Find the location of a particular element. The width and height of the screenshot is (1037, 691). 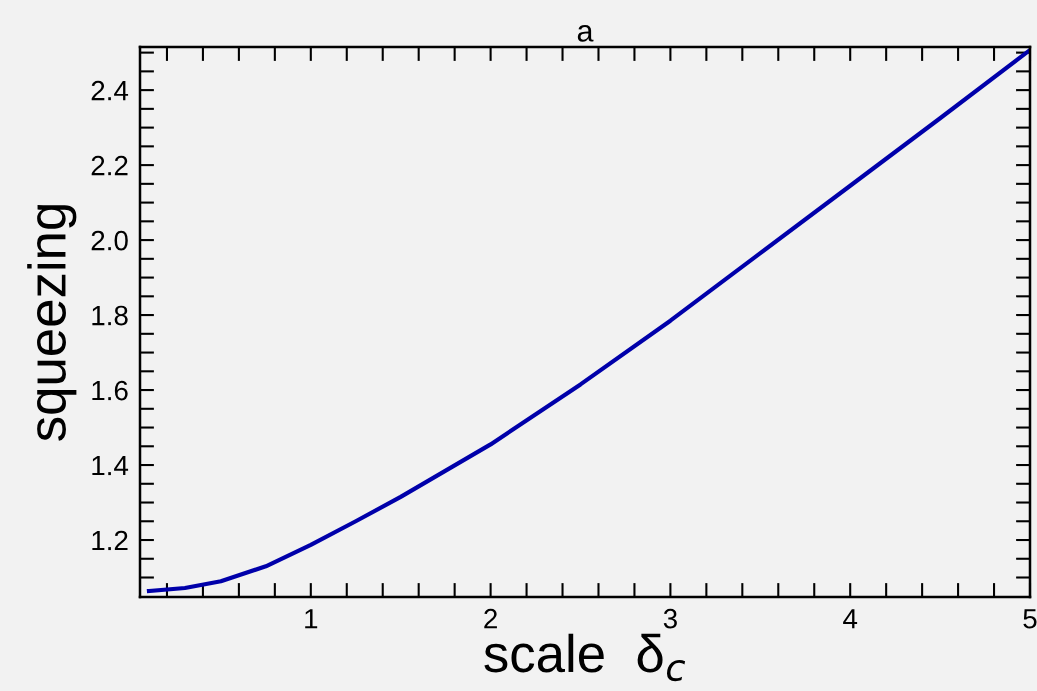

x-tick-label: 2 is located at coordinates (490, 618).